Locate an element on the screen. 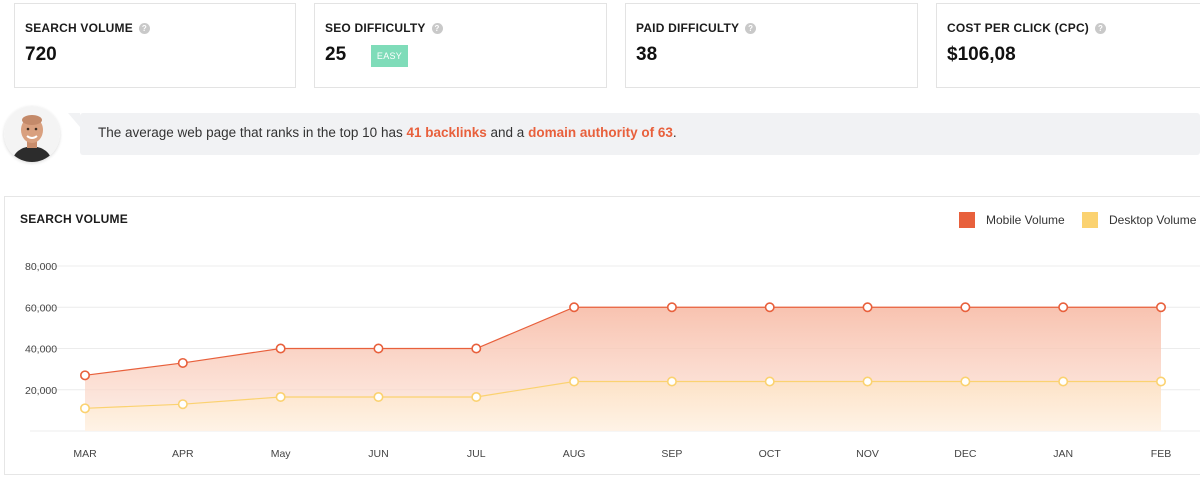  x-tick-label: OCT is located at coordinates (770, 454).